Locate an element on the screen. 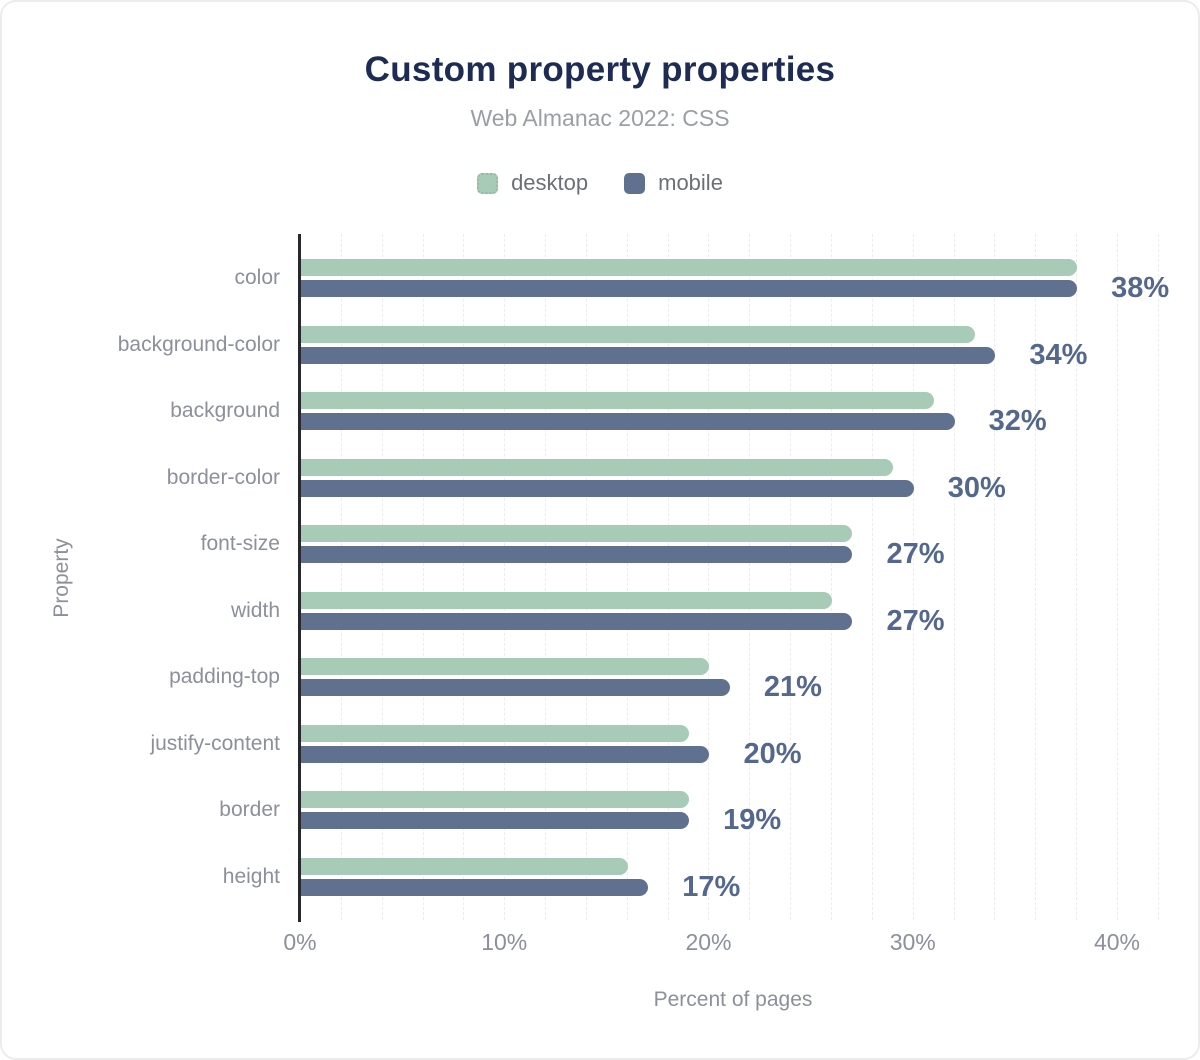 The width and height of the screenshot is (1200, 1060). category-label: font-size is located at coordinates (240, 544).